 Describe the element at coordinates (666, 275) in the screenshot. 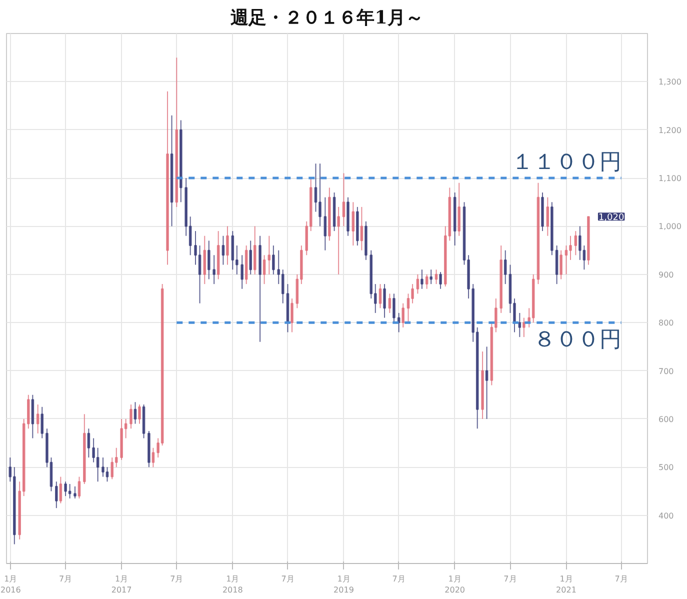

I see `y-tick-label: 900` at that location.